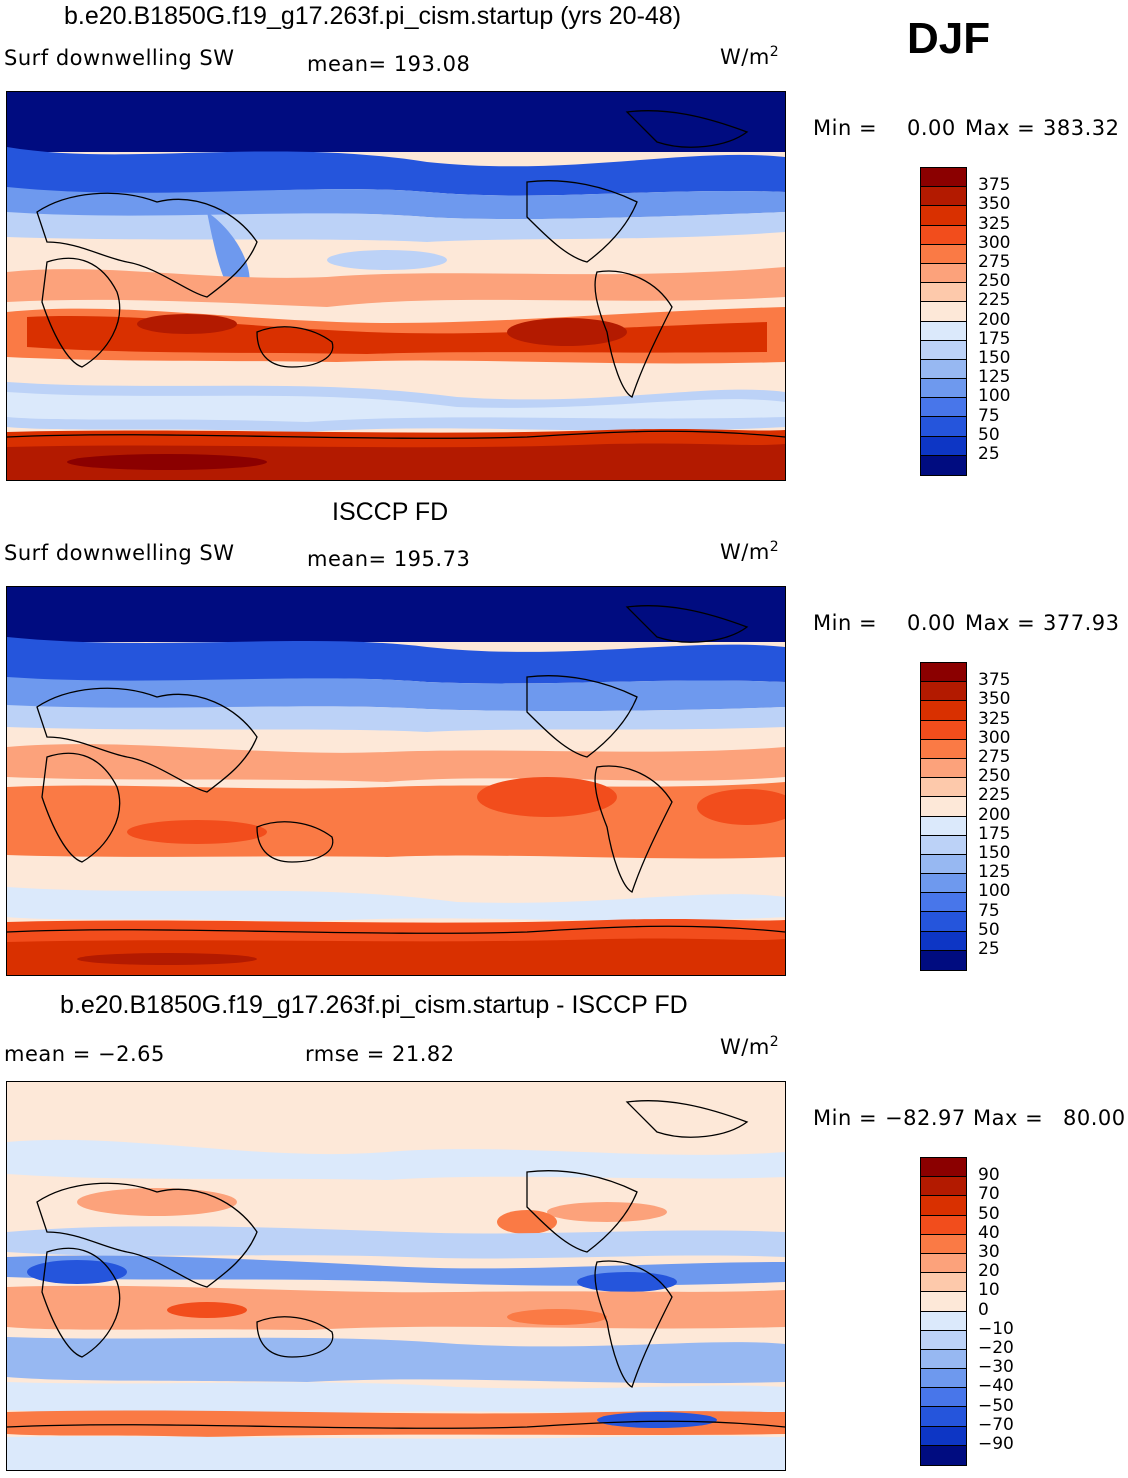  I want to click on mean-label: mean= 195.73, so click(389, 559).